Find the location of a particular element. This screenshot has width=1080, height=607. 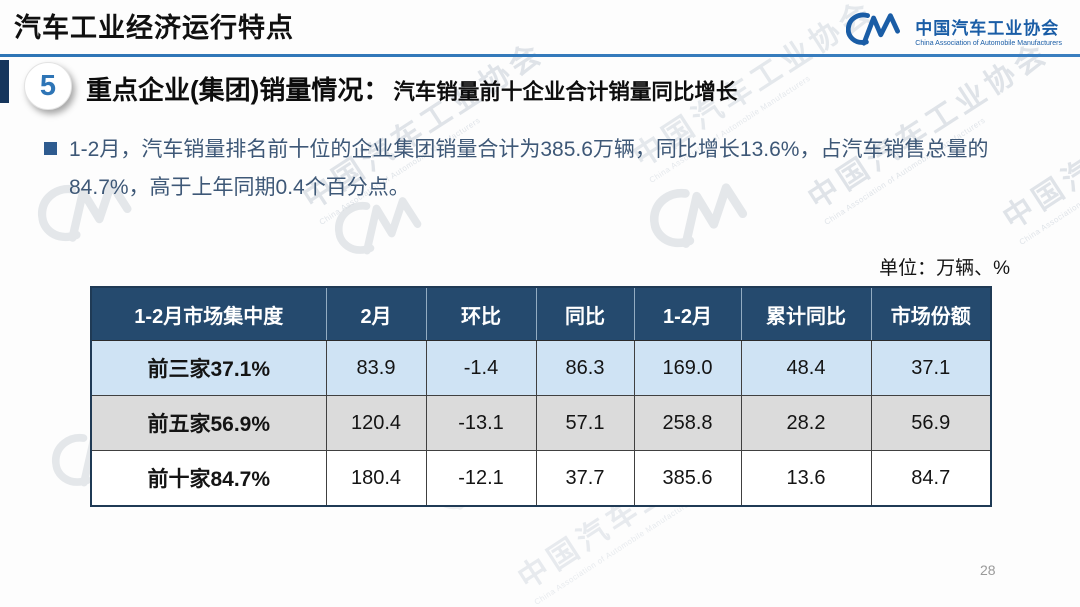

value-cell: 13.6 is located at coordinates (806, 478).